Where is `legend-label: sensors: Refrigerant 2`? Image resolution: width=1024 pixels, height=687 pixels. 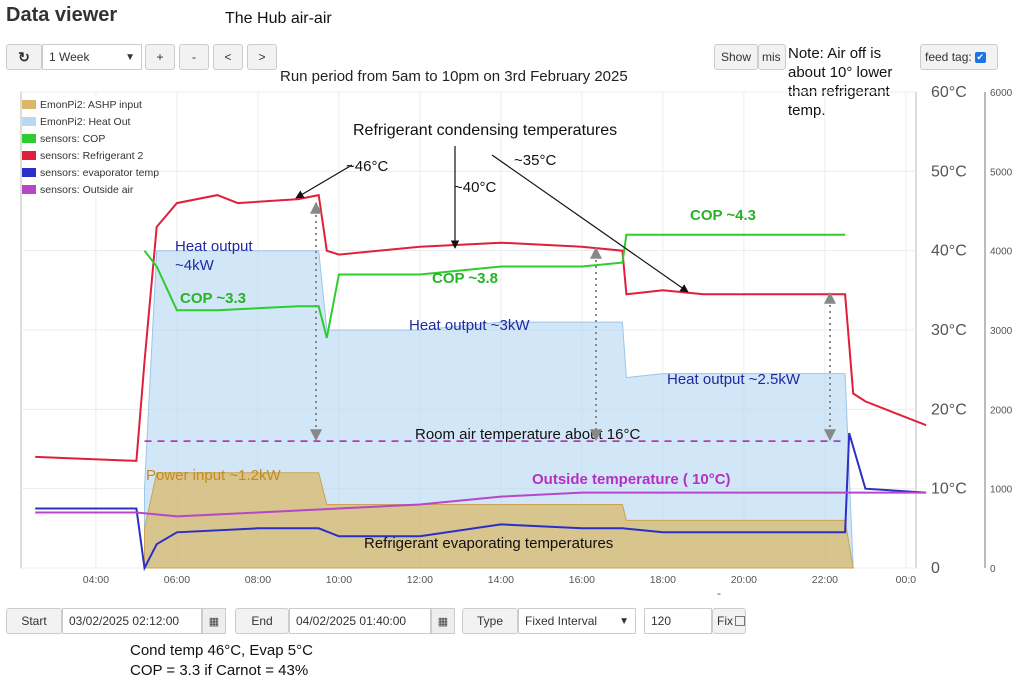 legend-label: sensors: Refrigerant 2 is located at coordinates (92, 155).